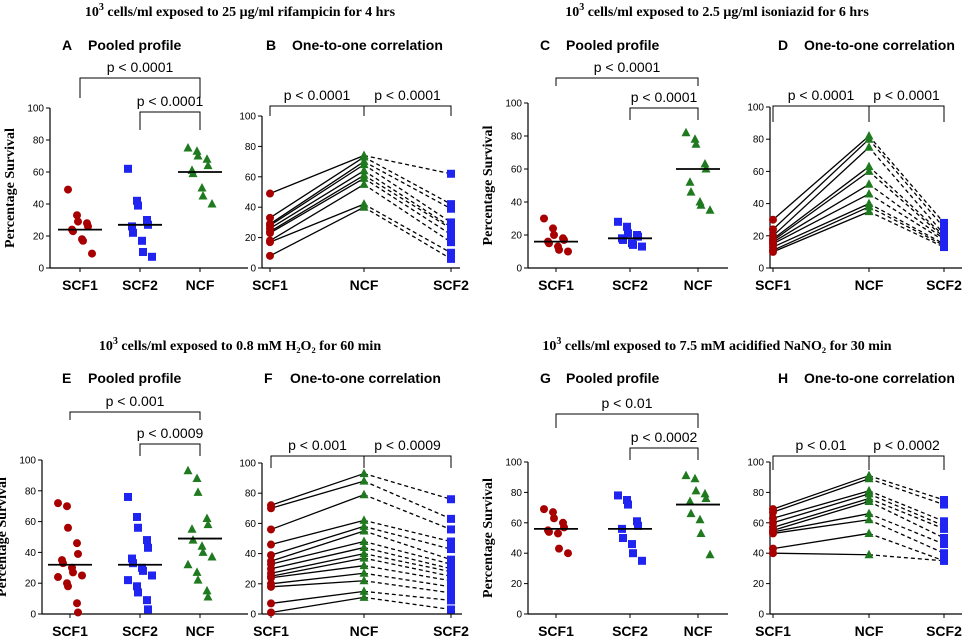 Image resolution: width=964 pixels, height=638 pixels. I want to click on y-tick-label: 40, so click(759, 204).